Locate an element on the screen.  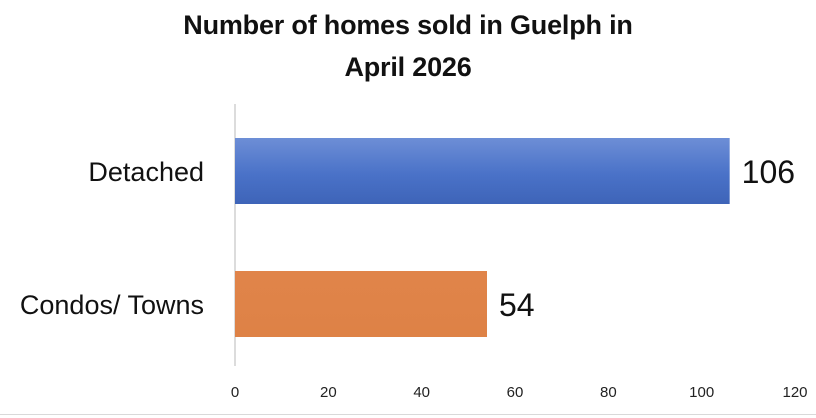
chart-title-line-2: April 2026 is located at coordinates (408, 67).